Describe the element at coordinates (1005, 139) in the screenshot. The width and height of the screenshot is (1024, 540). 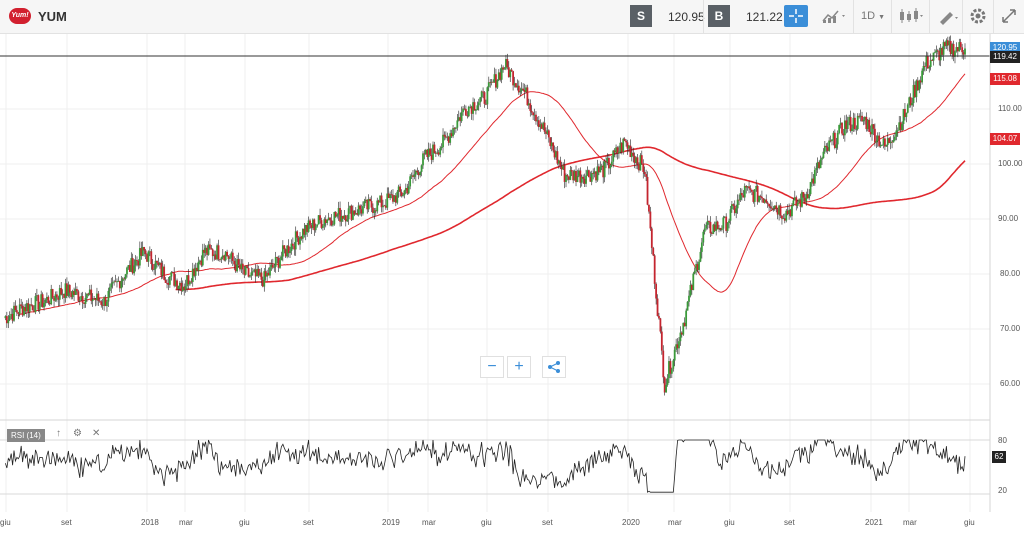
I see `ma-long-tag: 104.07` at that location.